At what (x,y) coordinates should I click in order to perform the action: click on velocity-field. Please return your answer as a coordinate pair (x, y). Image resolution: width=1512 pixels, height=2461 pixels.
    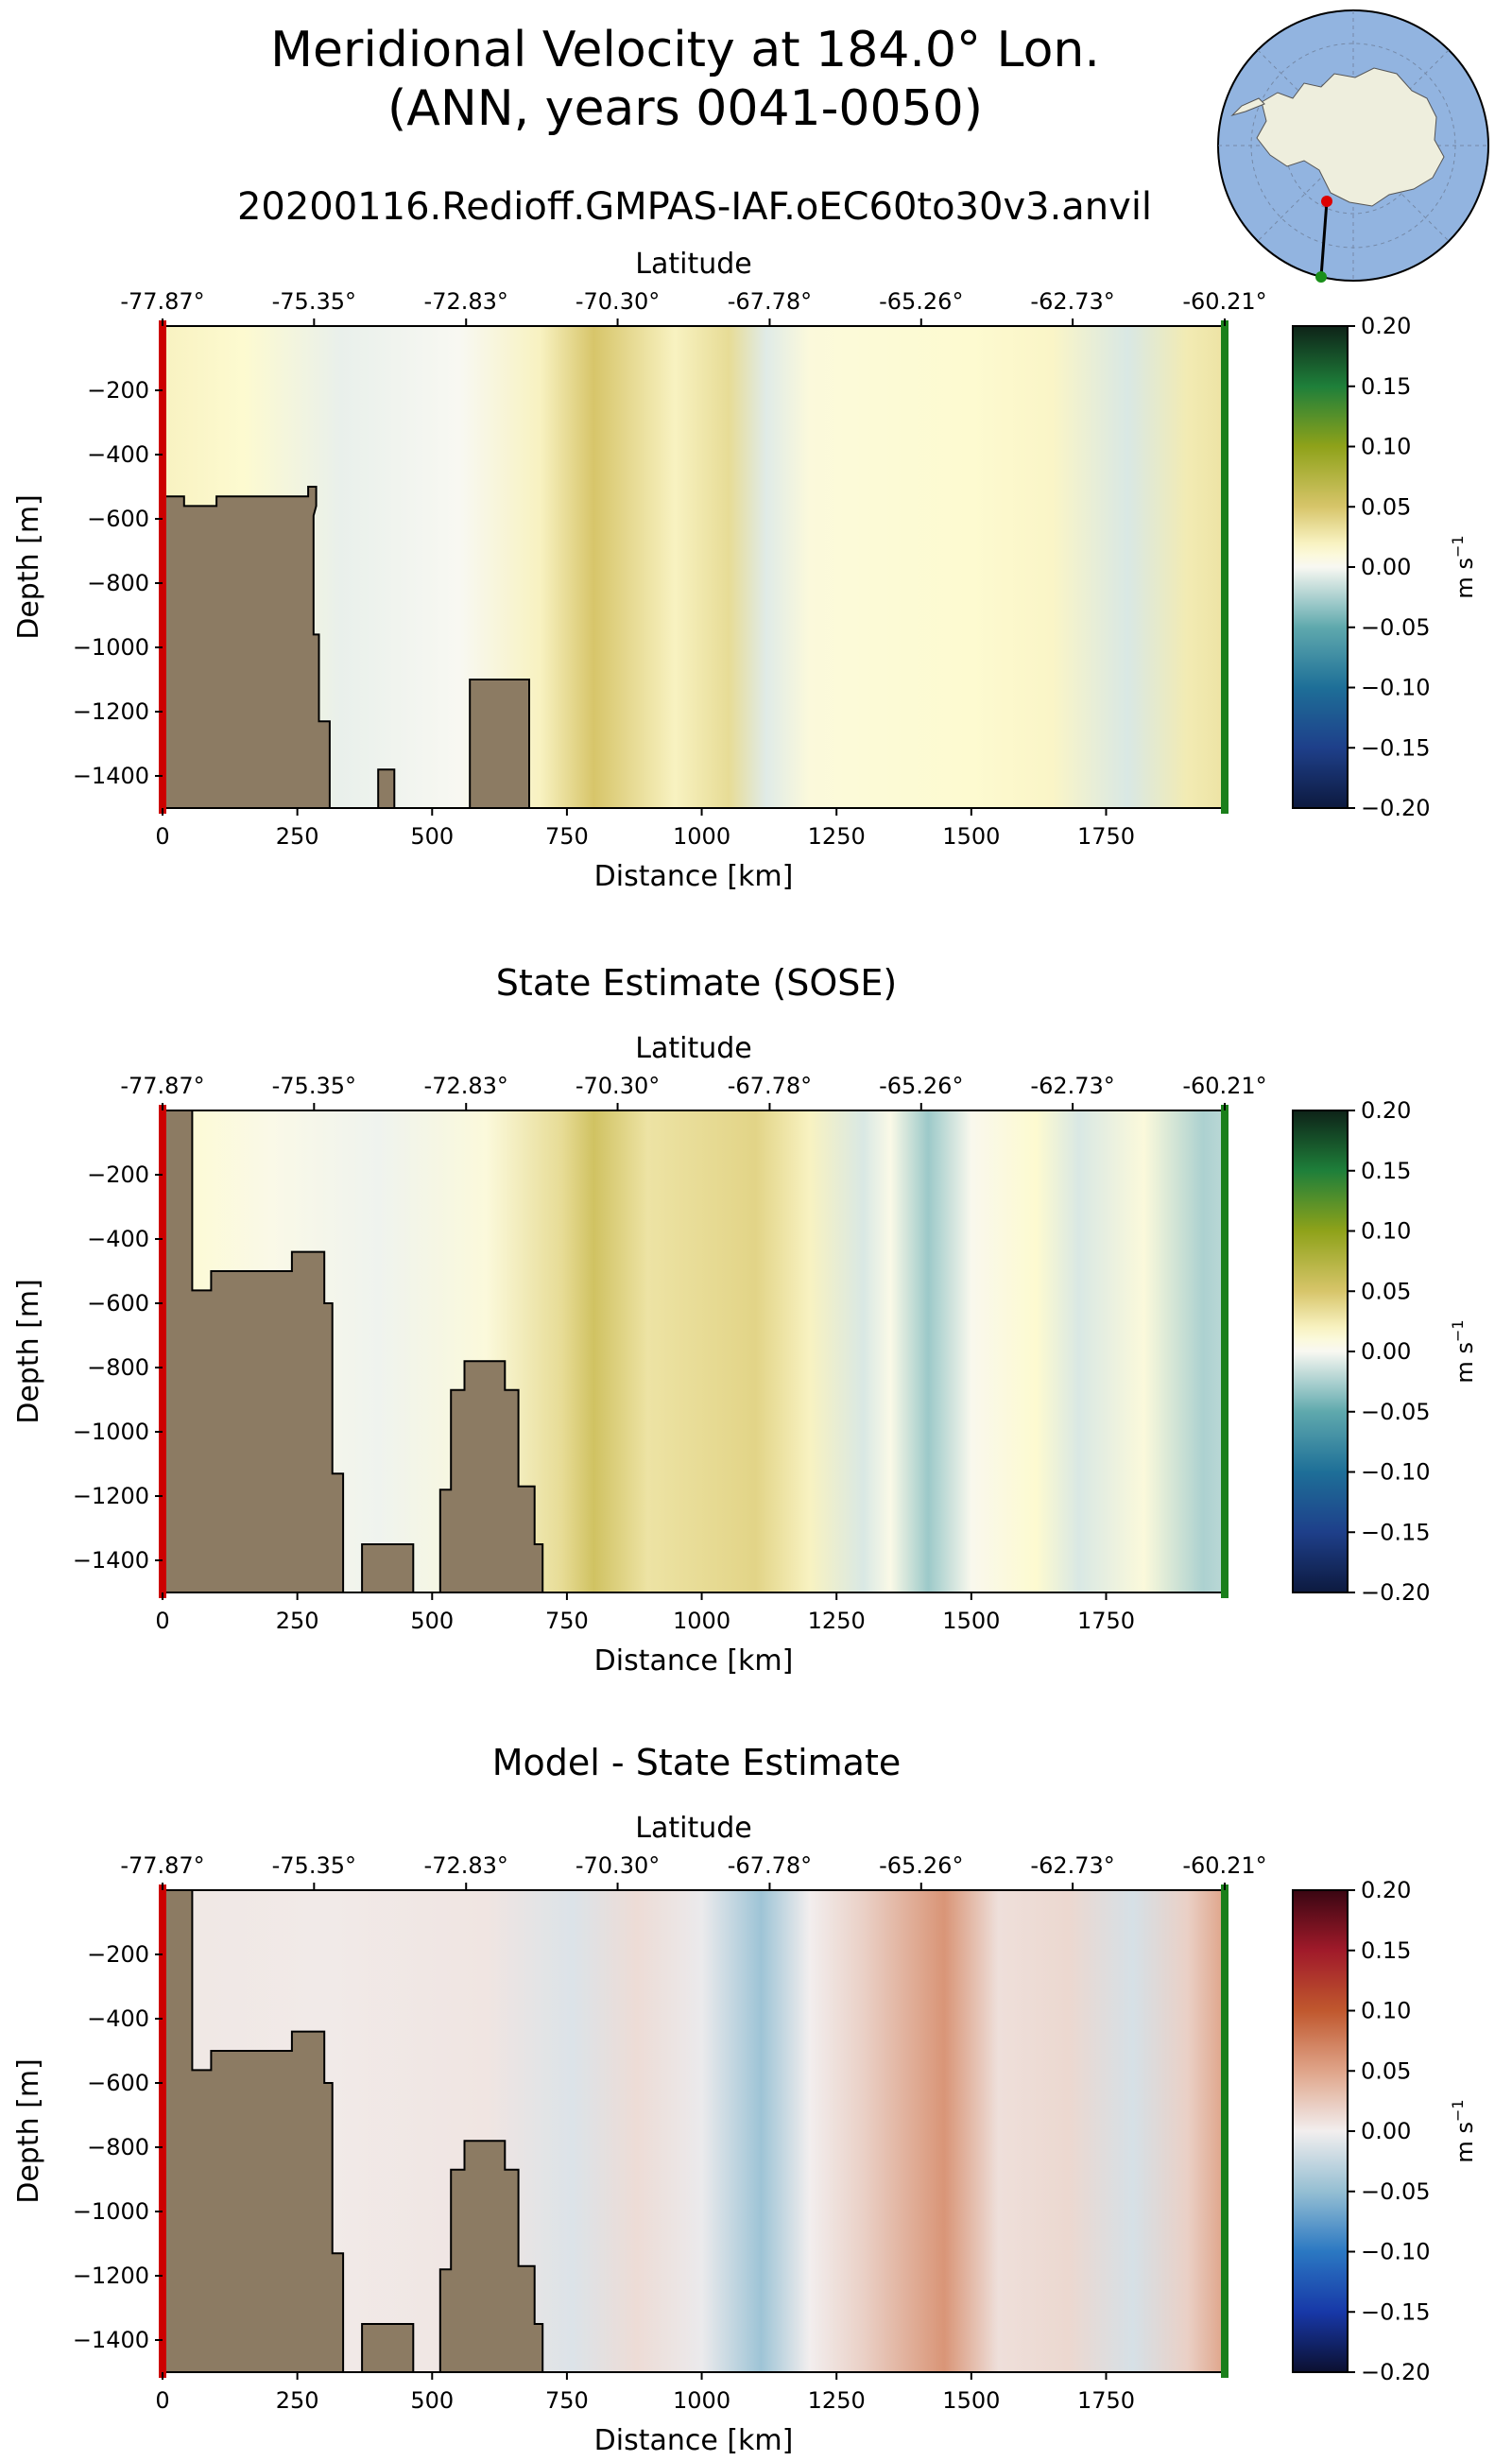
    Looking at the image, I should click on (694, 567).